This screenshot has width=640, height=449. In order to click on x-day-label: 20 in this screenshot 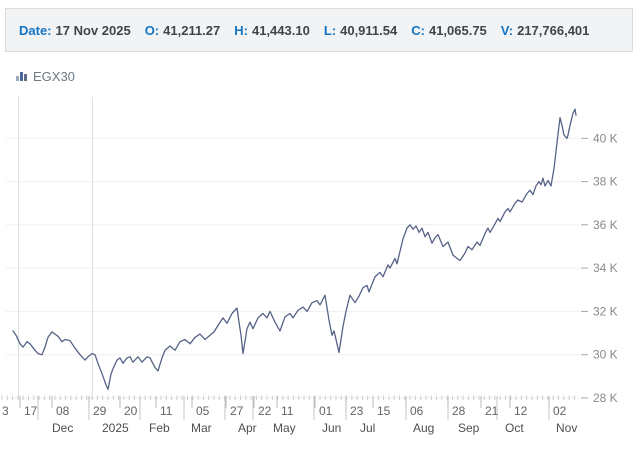, I will do `click(131, 411)`.